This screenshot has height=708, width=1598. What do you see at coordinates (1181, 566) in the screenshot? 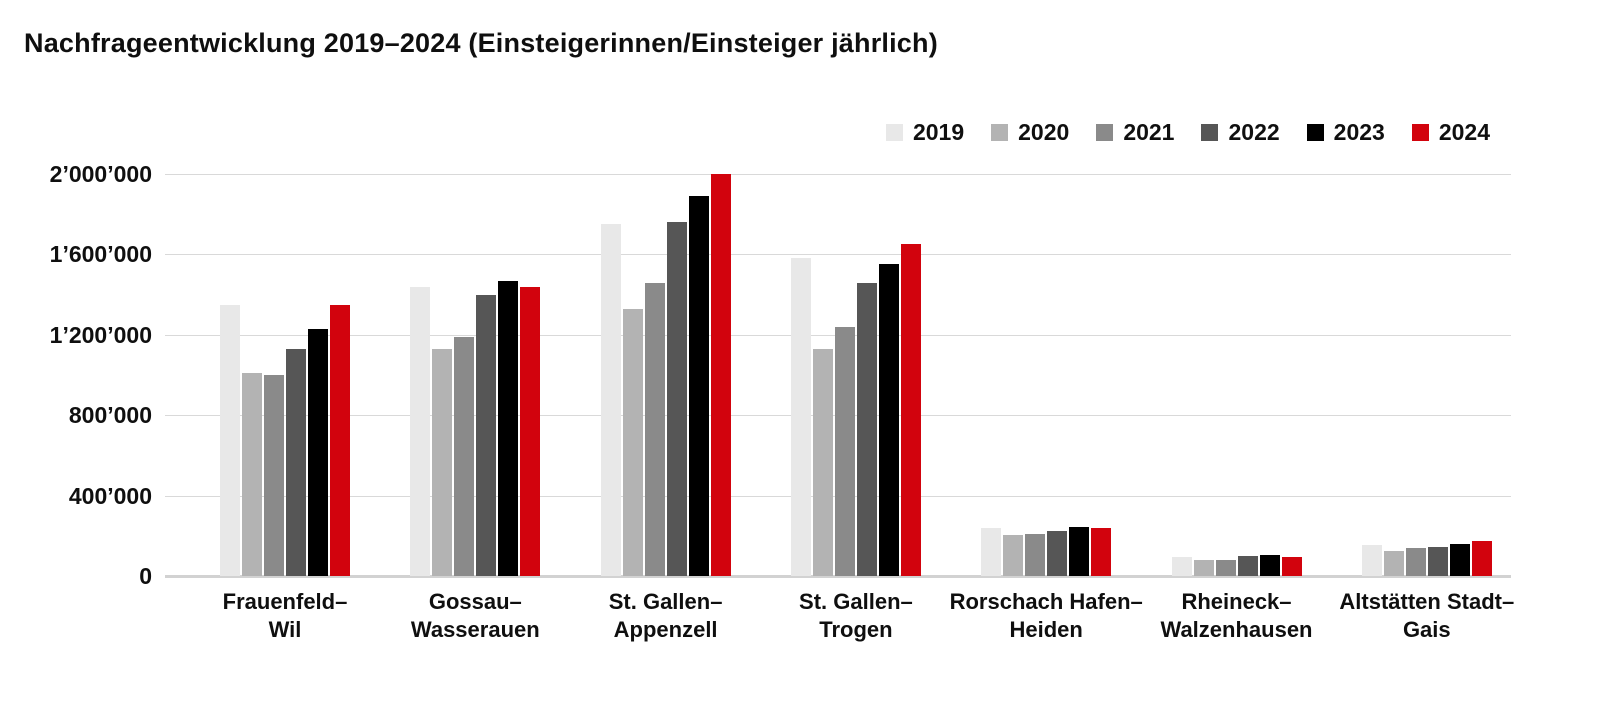
I see `bar-2019-rheineck` at bounding box center [1181, 566].